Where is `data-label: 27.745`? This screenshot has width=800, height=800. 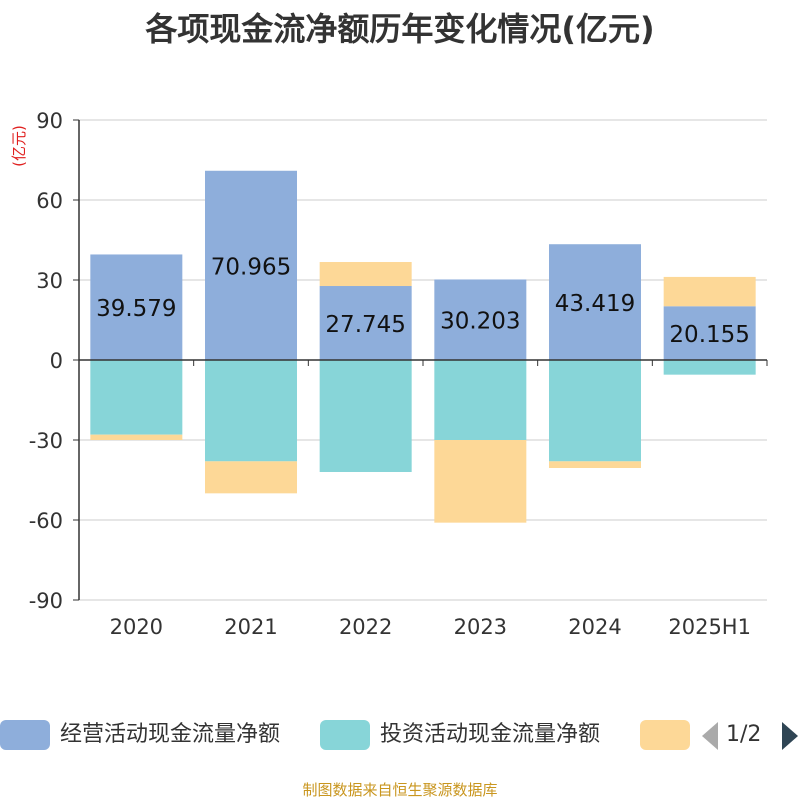 data-label: 27.745 is located at coordinates (365, 325).